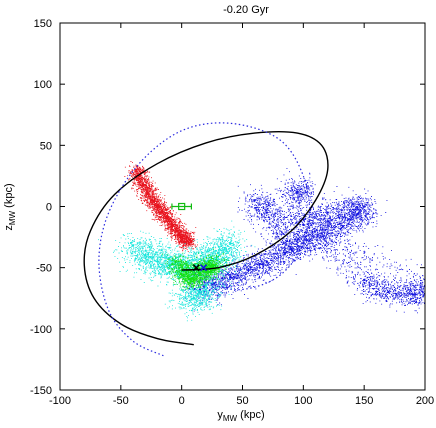  What do you see at coordinates (41, 391) in the screenshot?
I see `y-tick-label: -150` at bounding box center [41, 391].